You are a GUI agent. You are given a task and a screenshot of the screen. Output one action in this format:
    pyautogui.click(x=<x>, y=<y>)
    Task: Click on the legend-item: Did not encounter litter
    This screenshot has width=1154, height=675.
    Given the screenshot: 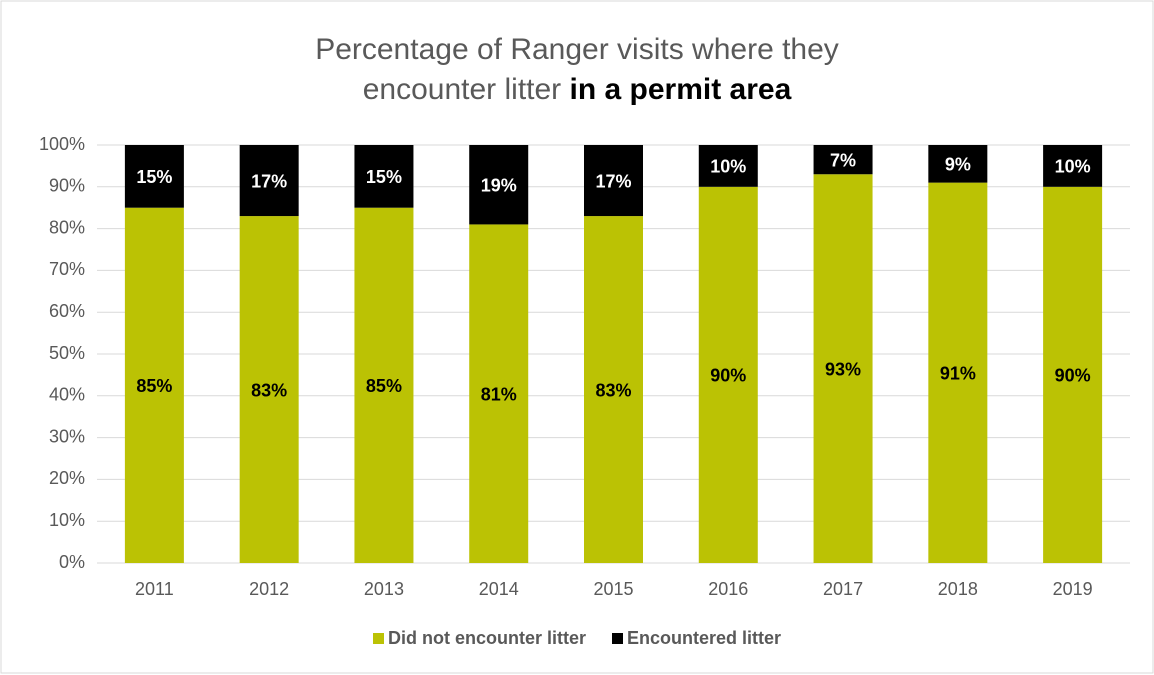 What is the action you would take?
    pyautogui.click(x=479, y=638)
    